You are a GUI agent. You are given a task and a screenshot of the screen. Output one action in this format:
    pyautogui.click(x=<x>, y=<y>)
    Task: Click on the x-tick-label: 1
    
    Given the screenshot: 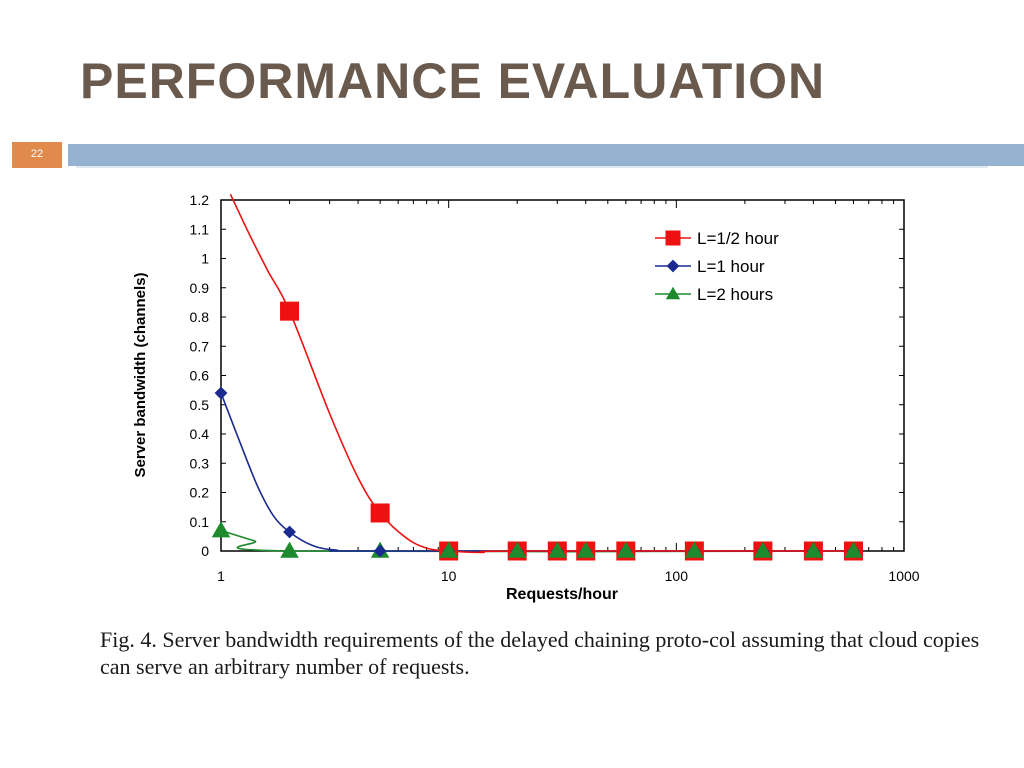 What is the action you would take?
    pyautogui.click(x=221, y=576)
    